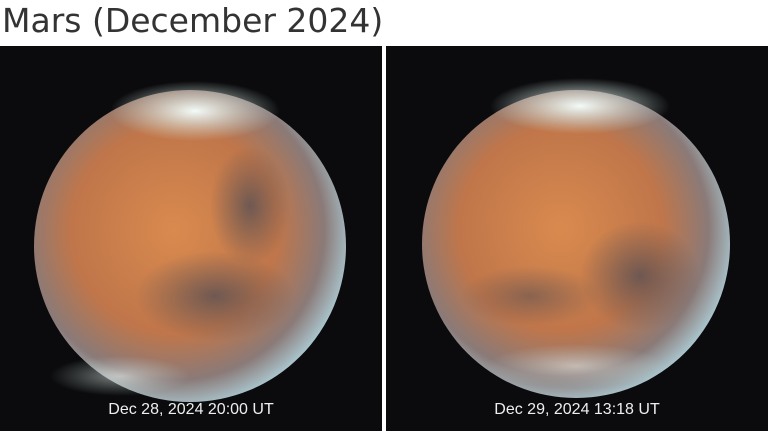 This screenshot has width=768, height=431. I want to click on caption: Dec 28, 2024 20:00 UT, so click(191, 409).